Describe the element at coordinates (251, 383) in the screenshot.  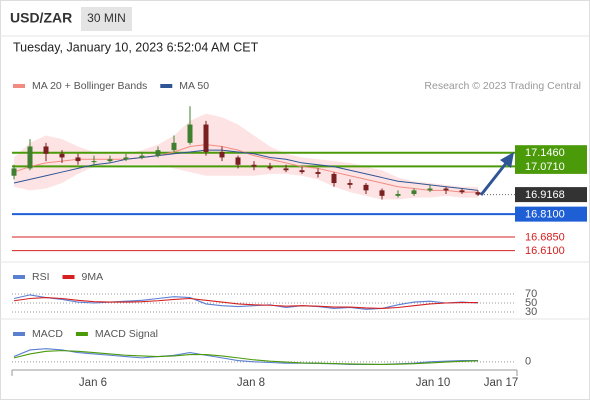
I see `x-tick-label: Jan 8` at that location.